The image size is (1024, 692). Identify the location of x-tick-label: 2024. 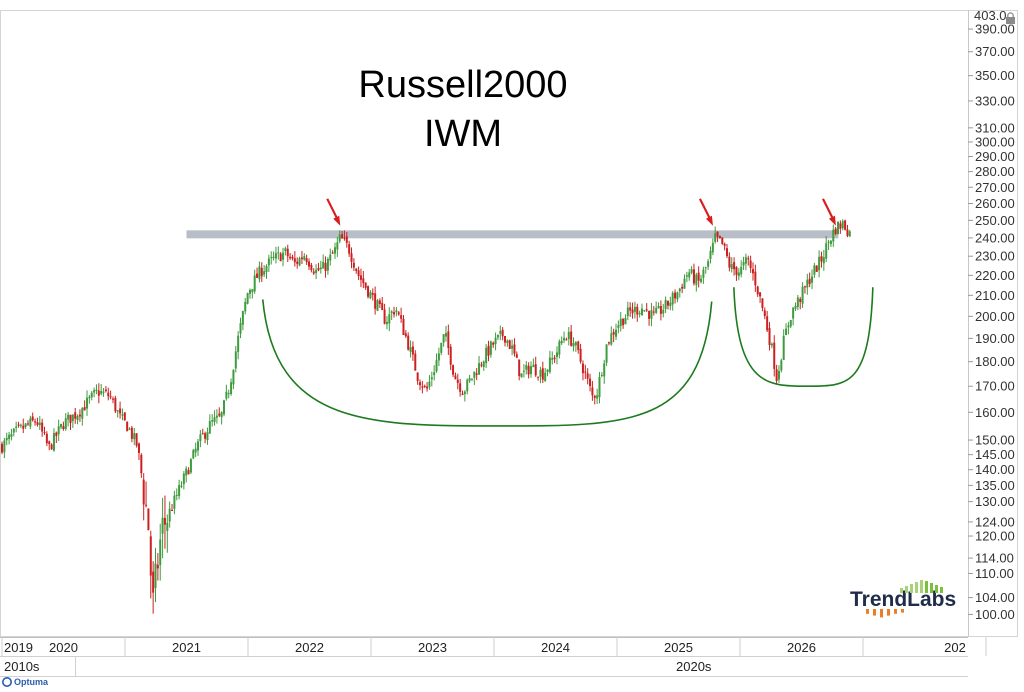
(555, 647).